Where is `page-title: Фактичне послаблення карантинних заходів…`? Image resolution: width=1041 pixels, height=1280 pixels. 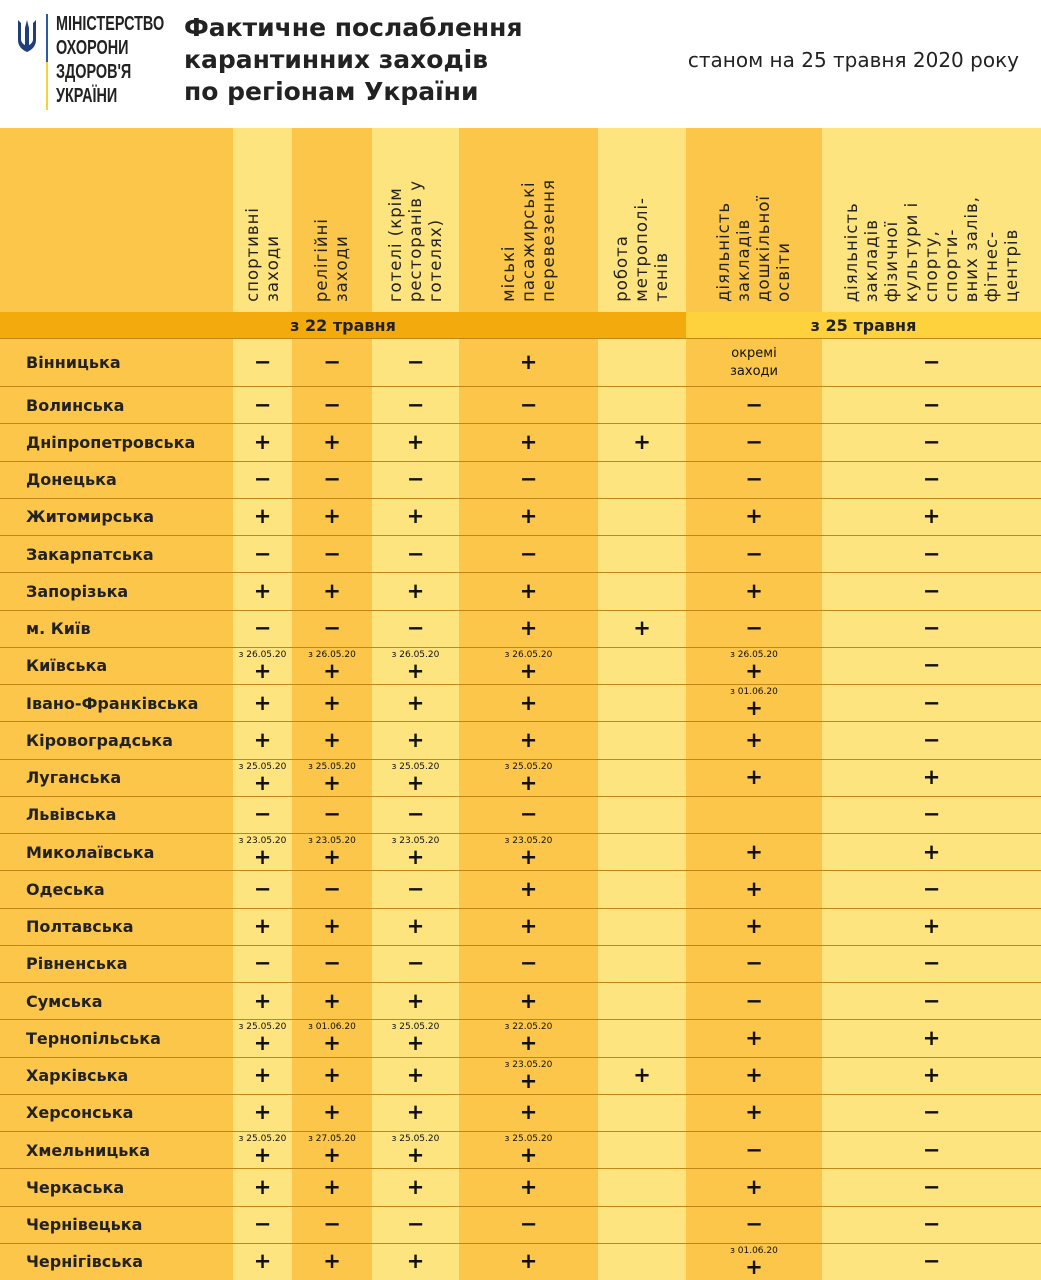 page-title: Фактичне послаблення карантинних заходів… is located at coordinates (353, 59).